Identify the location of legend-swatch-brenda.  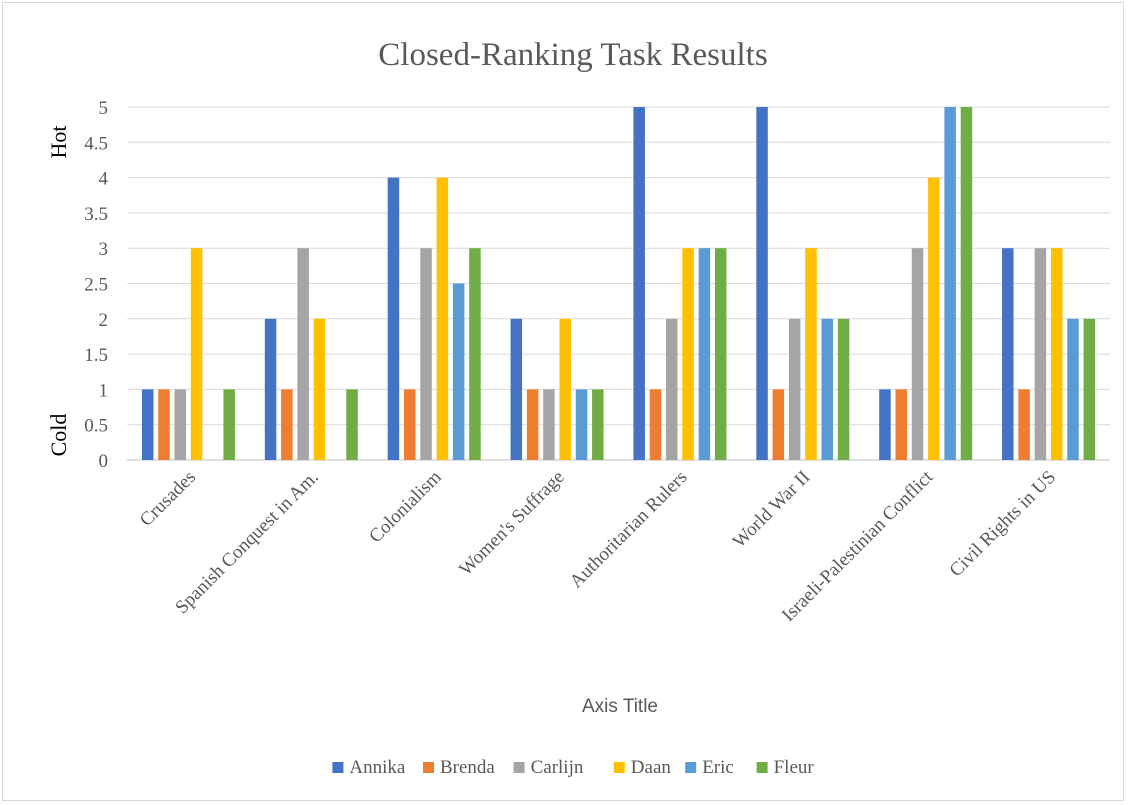
(428, 767).